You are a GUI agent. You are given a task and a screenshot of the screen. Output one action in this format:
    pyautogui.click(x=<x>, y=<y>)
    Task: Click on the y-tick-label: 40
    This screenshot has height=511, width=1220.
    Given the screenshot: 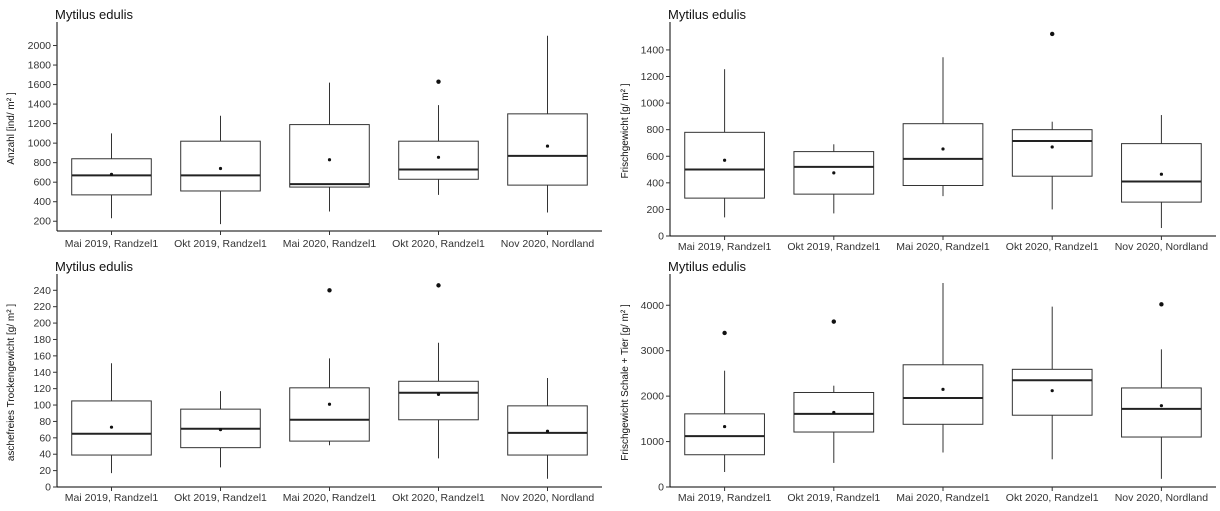 What is the action you would take?
    pyautogui.click(x=45, y=455)
    